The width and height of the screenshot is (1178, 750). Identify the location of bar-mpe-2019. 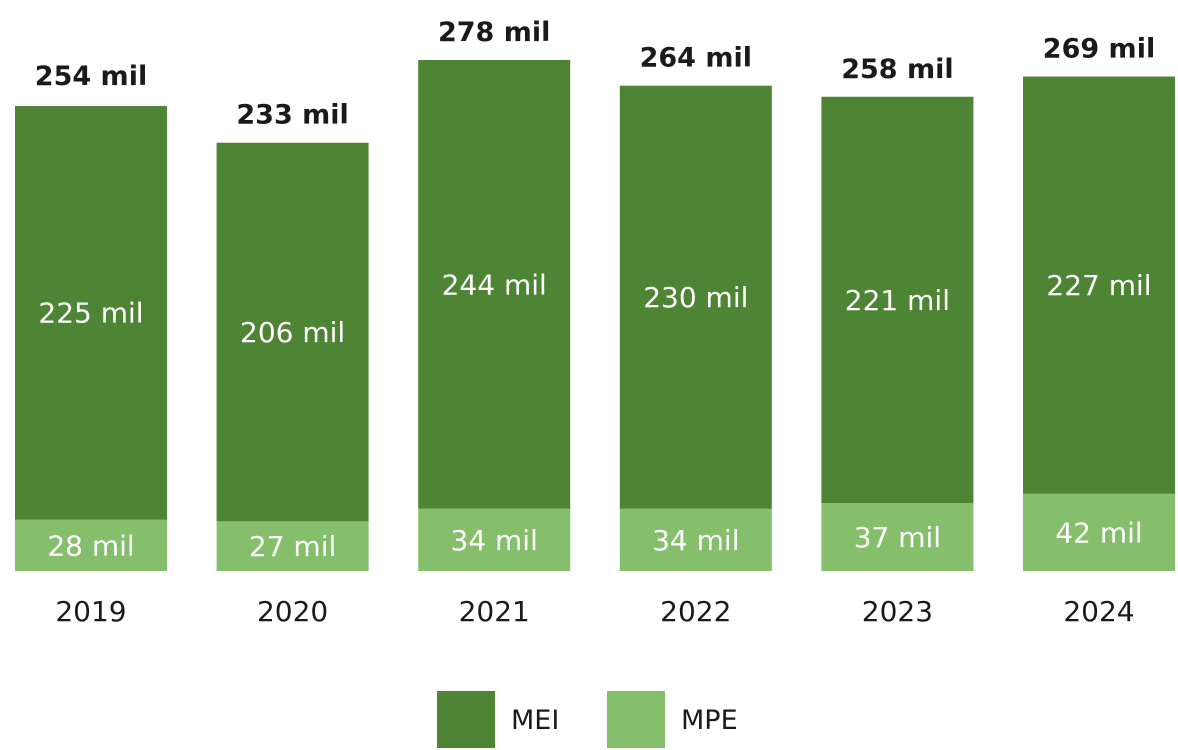
(91, 545).